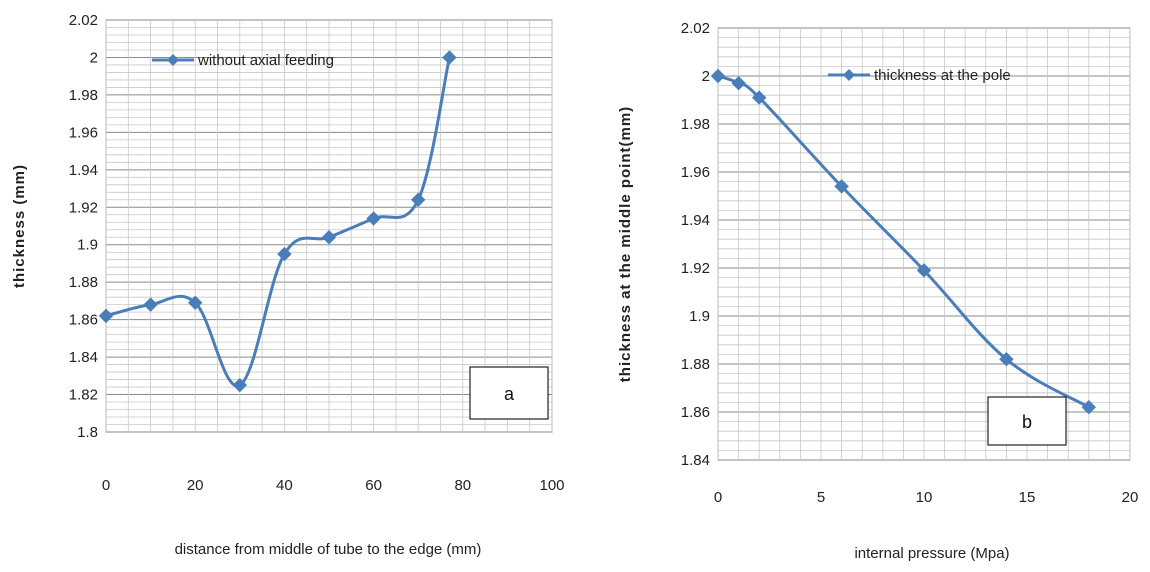 The image size is (1150, 572). Describe the element at coordinates (83, 395) in the screenshot. I see `y-tick-label: 1.82` at that location.